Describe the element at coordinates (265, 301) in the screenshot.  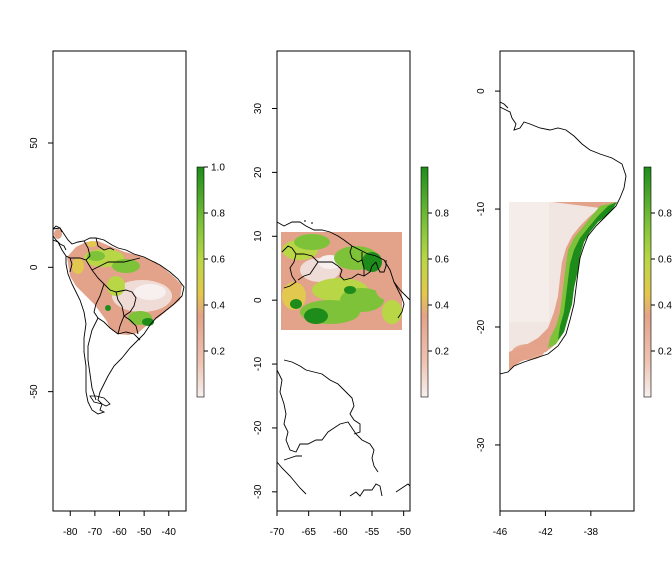
I see `y-axis: 30 20 10 0 -10 -20 -30` at that location.